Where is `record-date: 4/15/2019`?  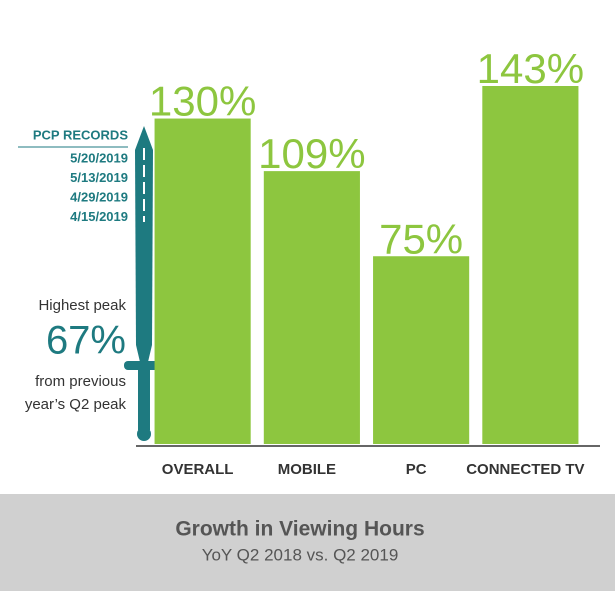 record-date: 4/15/2019 is located at coordinates (99, 216).